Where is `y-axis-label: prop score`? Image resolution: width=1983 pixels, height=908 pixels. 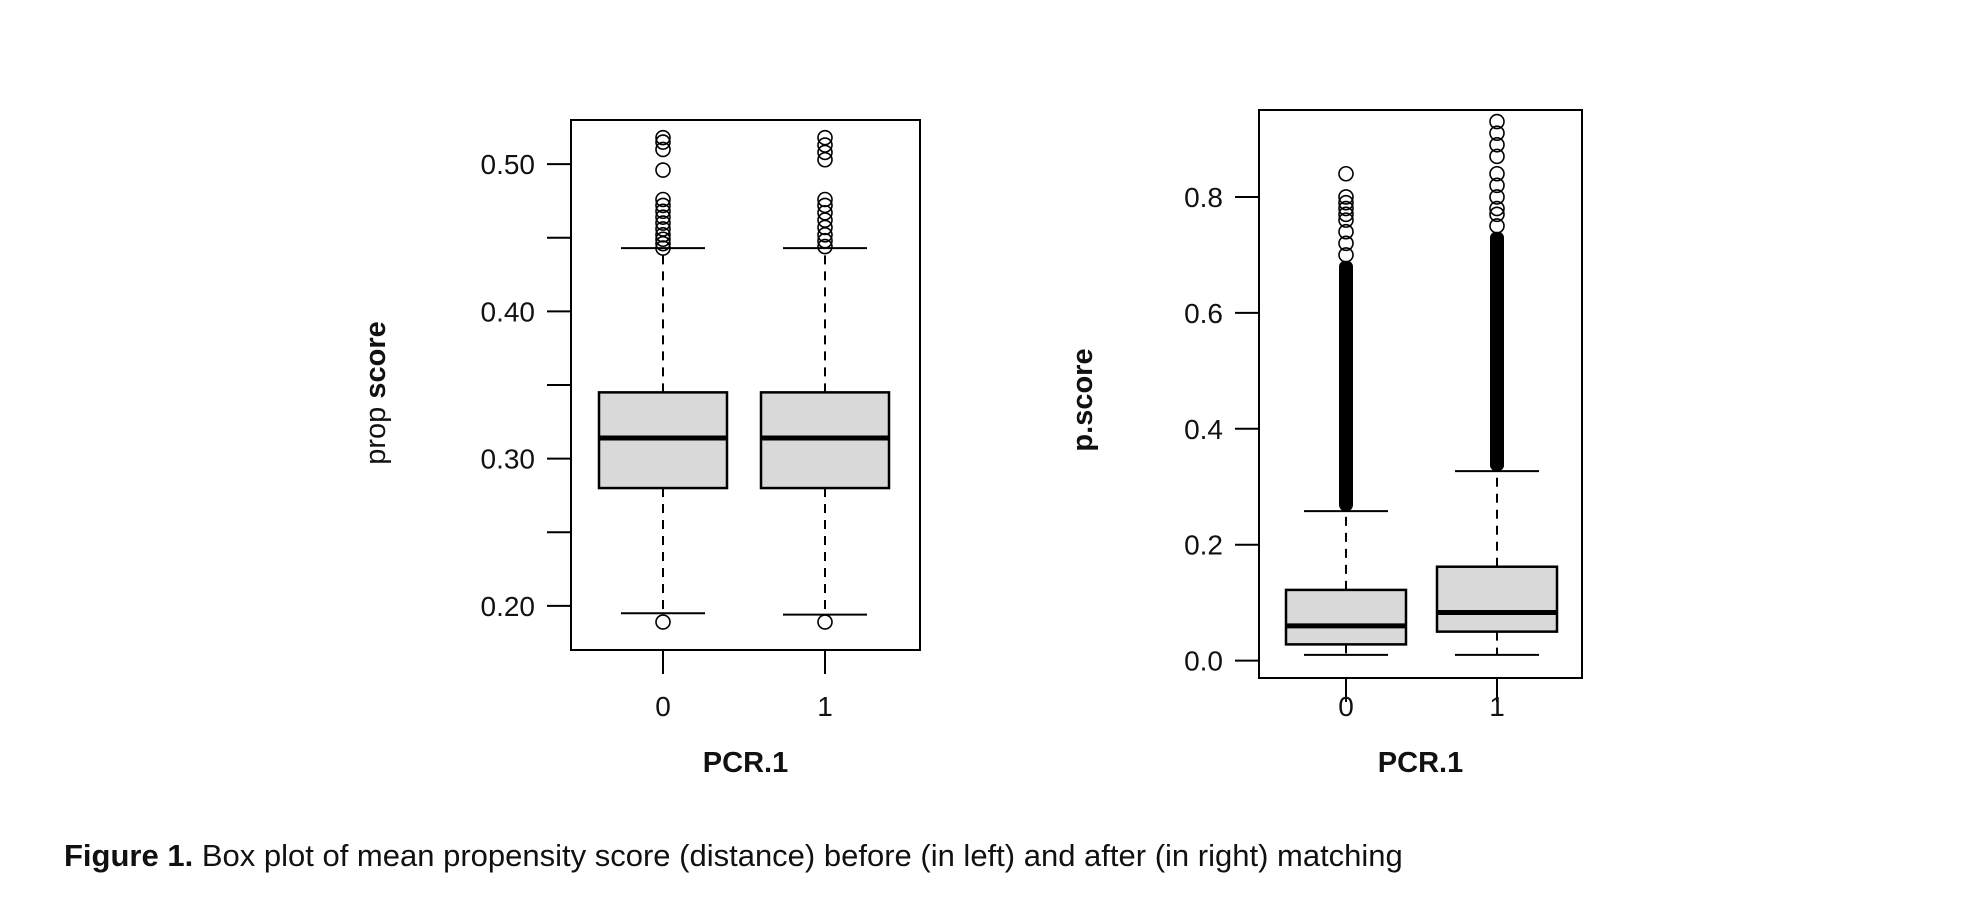 y-axis-label: prop score is located at coordinates (376, 393).